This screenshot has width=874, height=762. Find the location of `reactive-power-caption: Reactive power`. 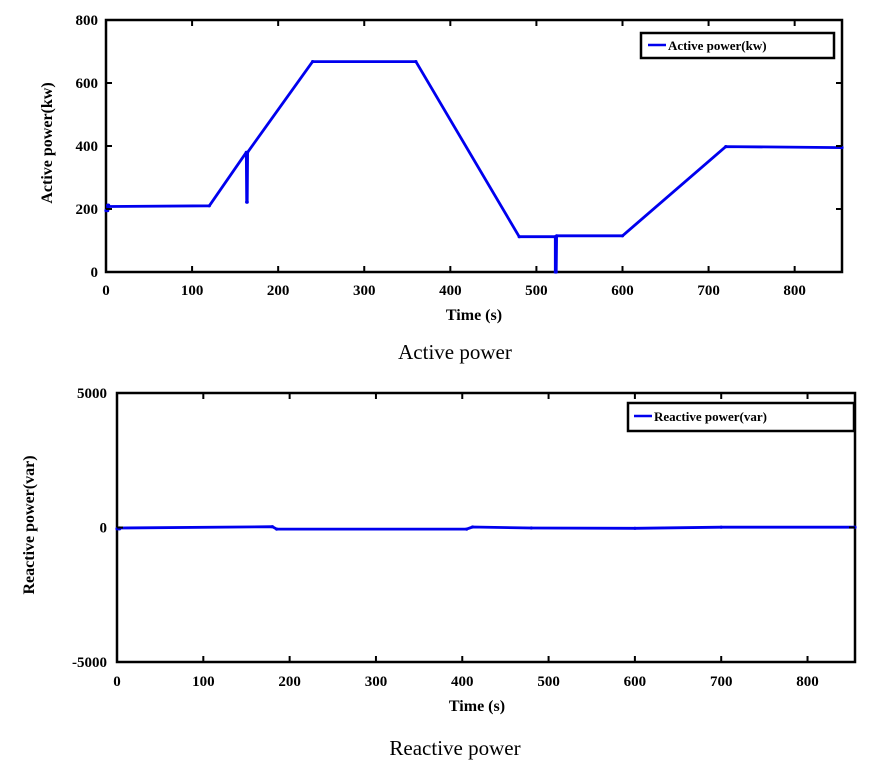

reactive-power-caption: Reactive power is located at coordinates (454, 748).